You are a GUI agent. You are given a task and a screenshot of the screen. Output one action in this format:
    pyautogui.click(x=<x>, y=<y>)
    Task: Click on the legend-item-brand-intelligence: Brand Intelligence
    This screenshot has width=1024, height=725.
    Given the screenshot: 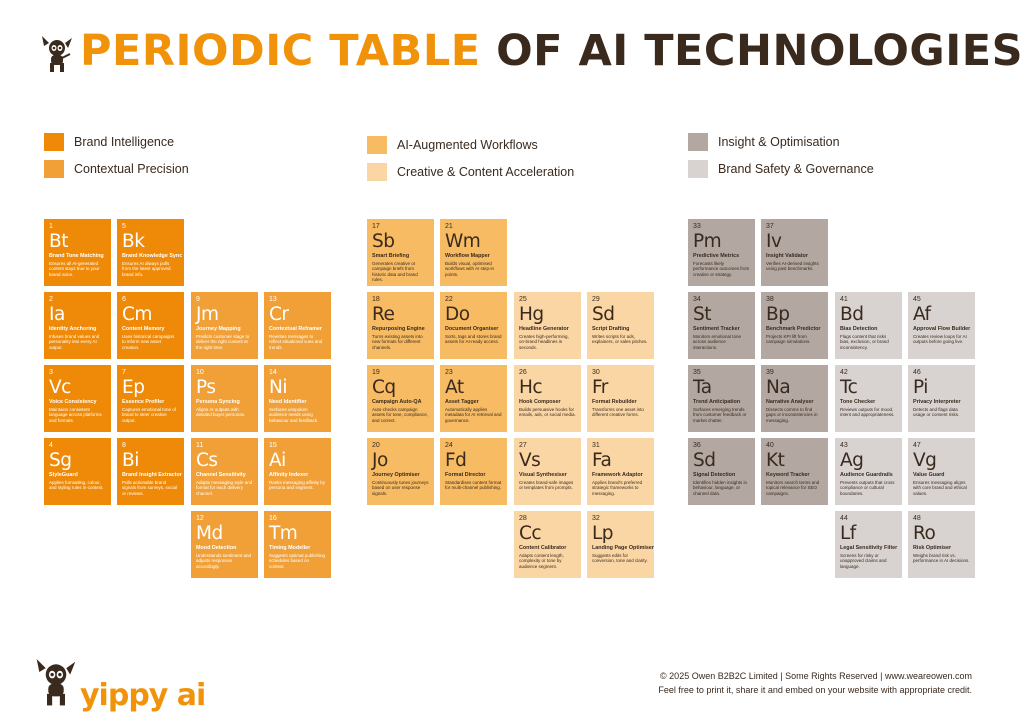 What is the action you would take?
    pyautogui.click(x=109, y=142)
    